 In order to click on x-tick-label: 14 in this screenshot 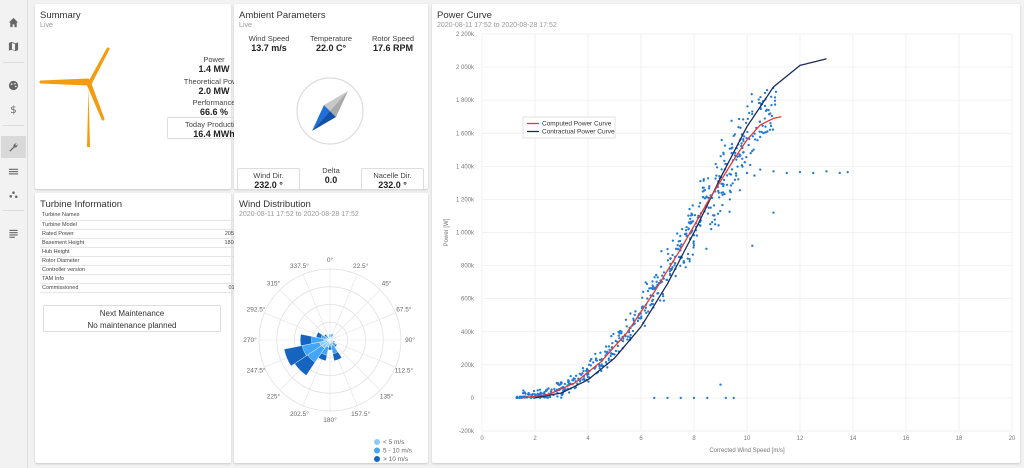, I will do `click(853, 439)`.